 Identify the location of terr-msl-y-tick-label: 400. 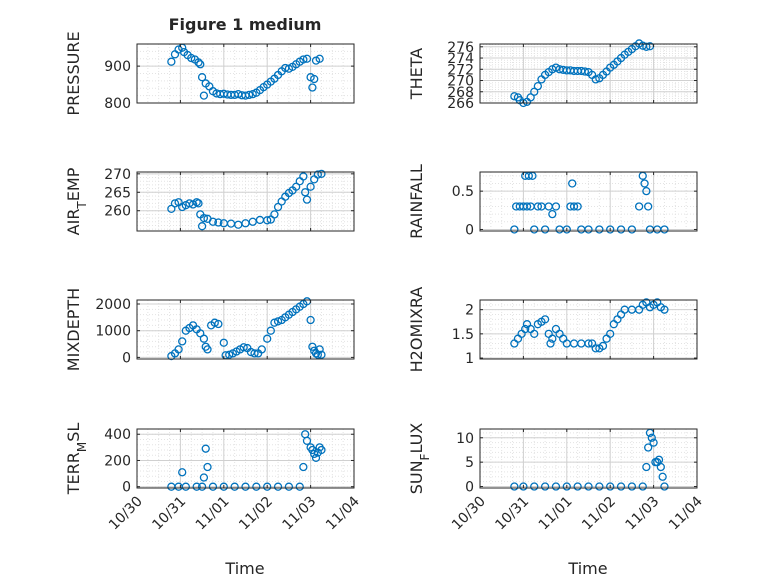
(117, 435).